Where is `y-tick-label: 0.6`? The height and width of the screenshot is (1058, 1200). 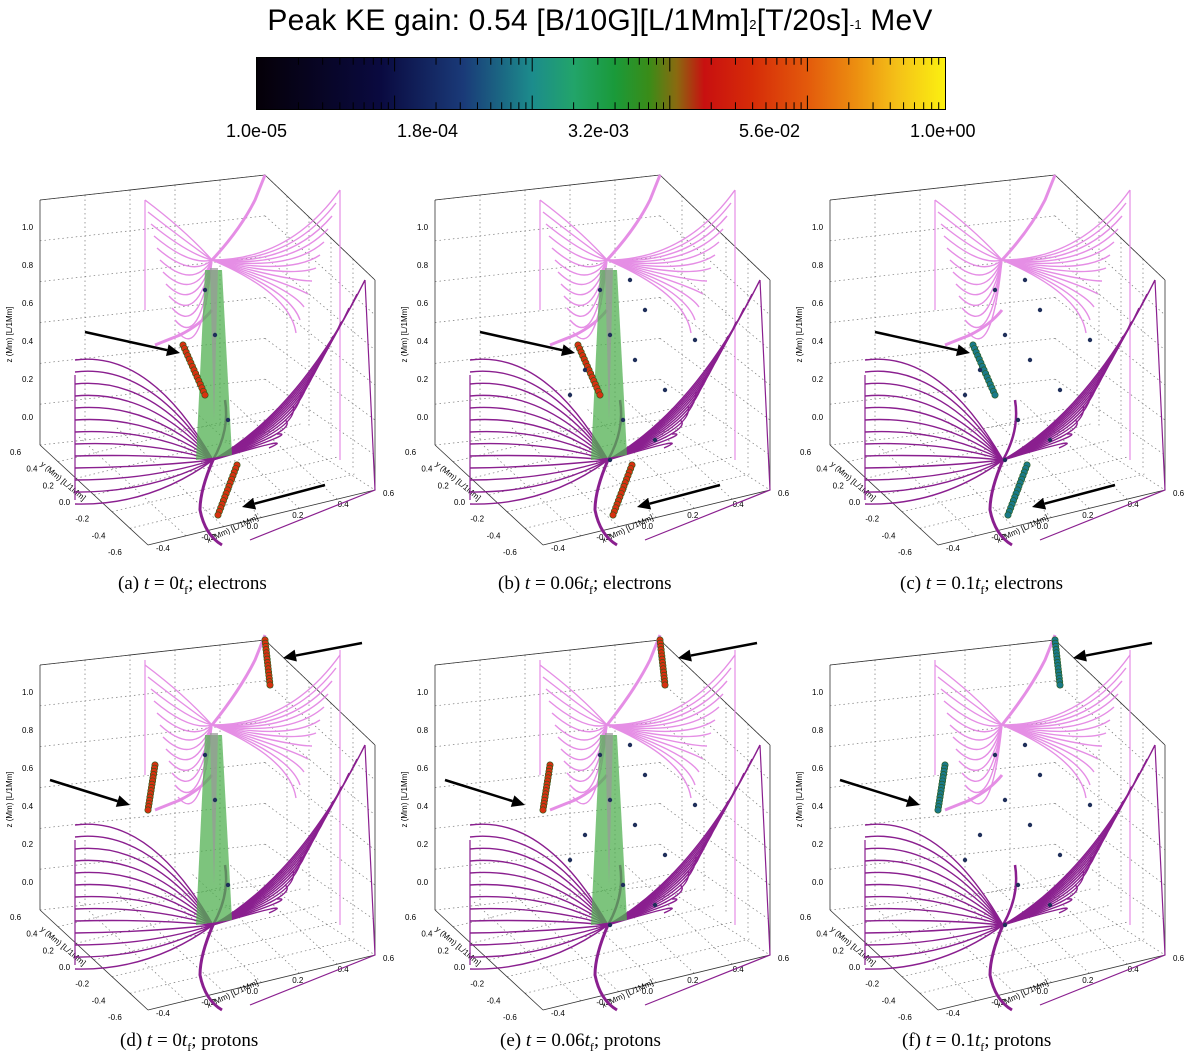
y-tick-label: 0.6 is located at coordinates (411, 452).